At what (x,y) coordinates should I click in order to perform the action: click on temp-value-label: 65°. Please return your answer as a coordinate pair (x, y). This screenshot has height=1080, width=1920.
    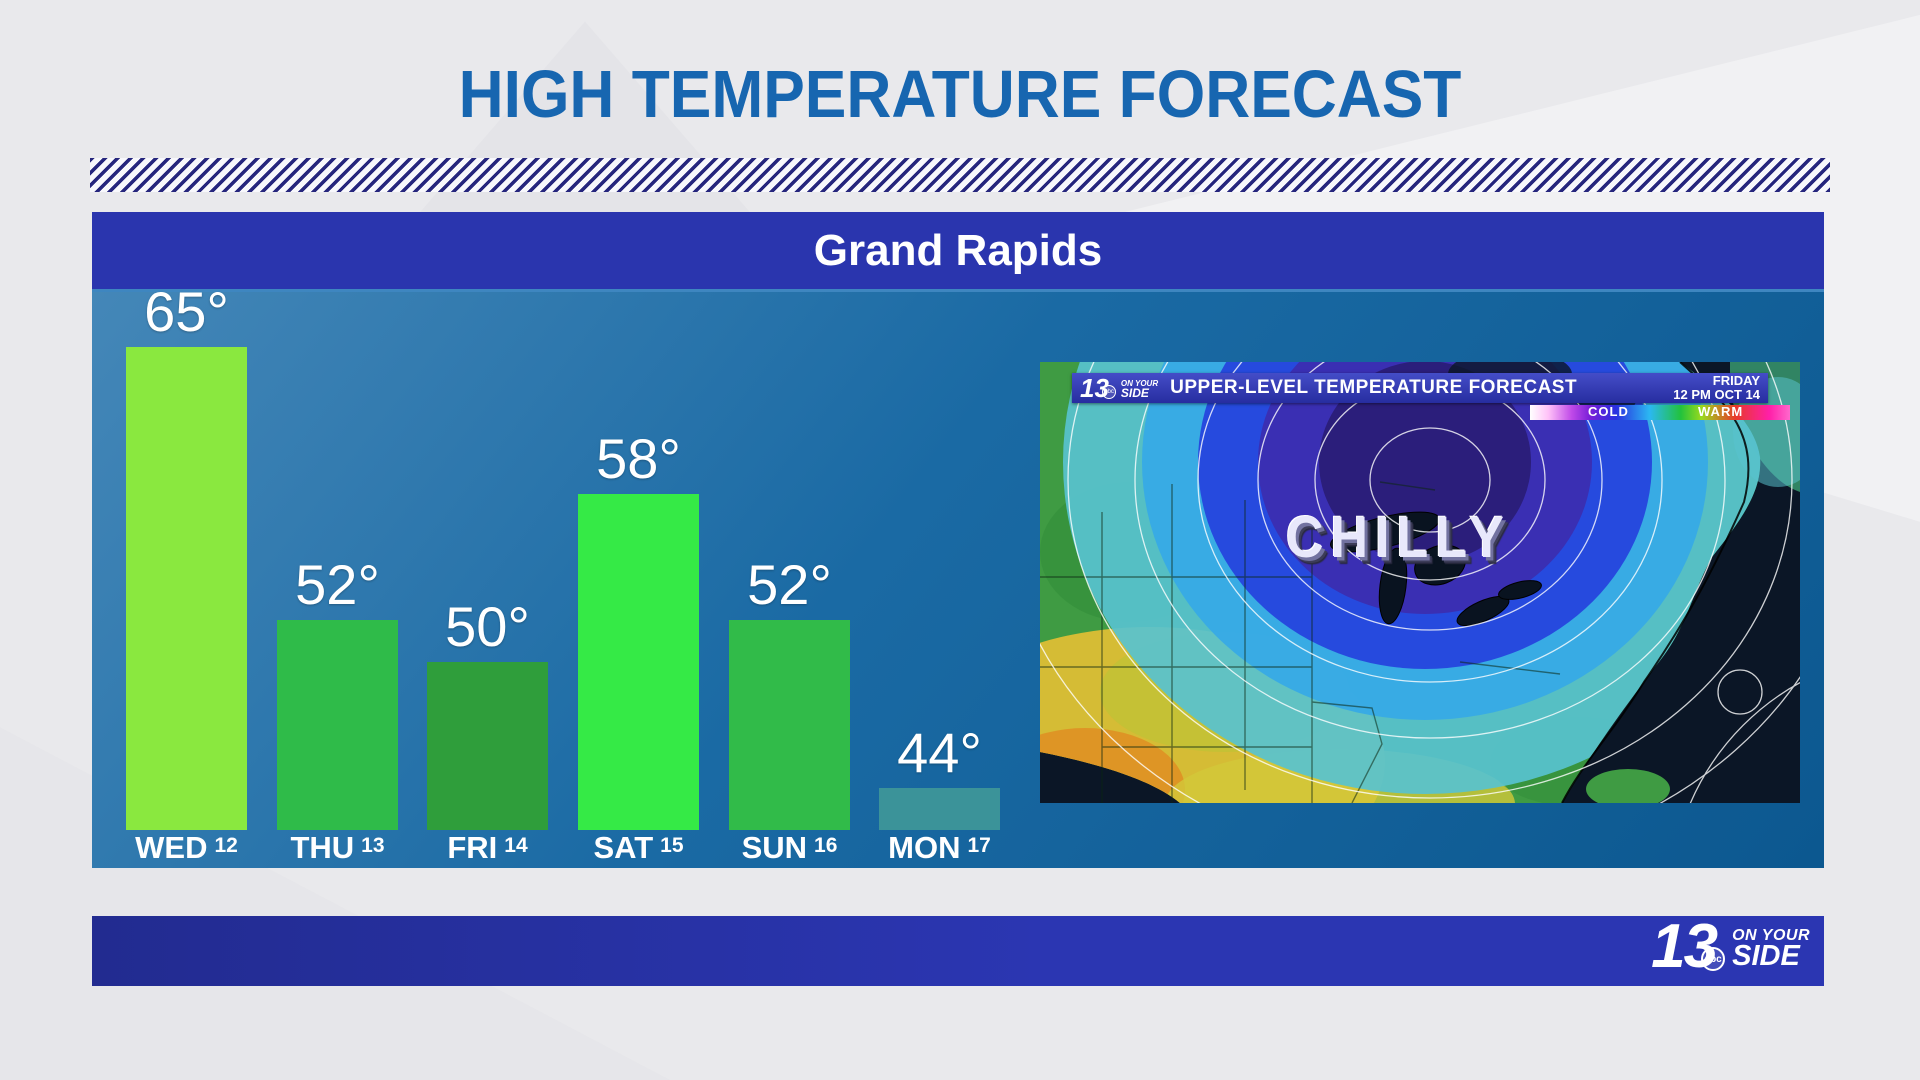
    Looking at the image, I should click on (186, 311).